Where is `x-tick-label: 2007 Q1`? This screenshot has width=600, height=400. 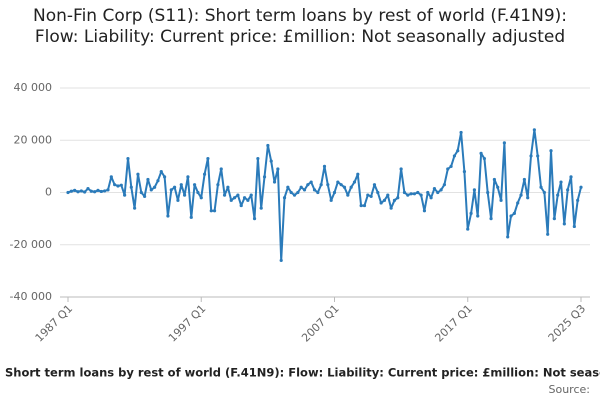
x-tick-label: 2007 Q1 is located at coordinates (320, 323).